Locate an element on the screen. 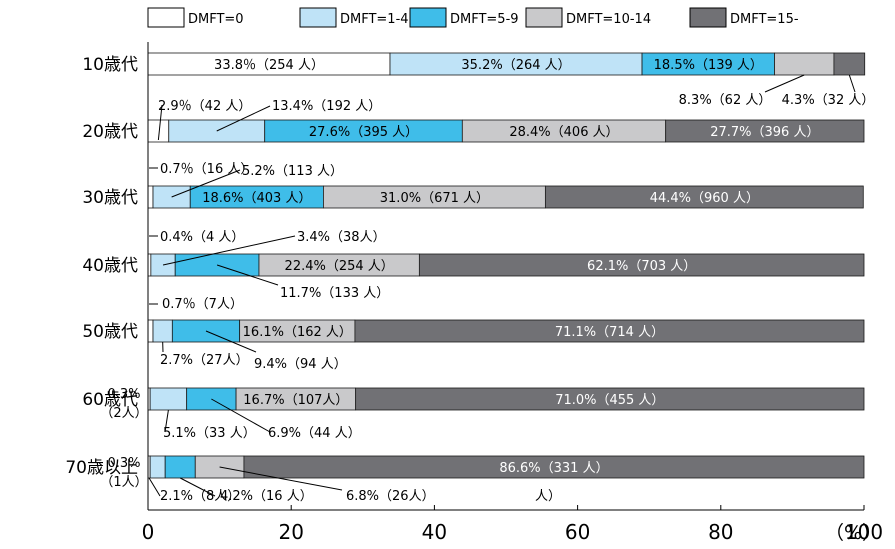  data-label: 4.2%（16 人） is located at coordinates (266, 496).